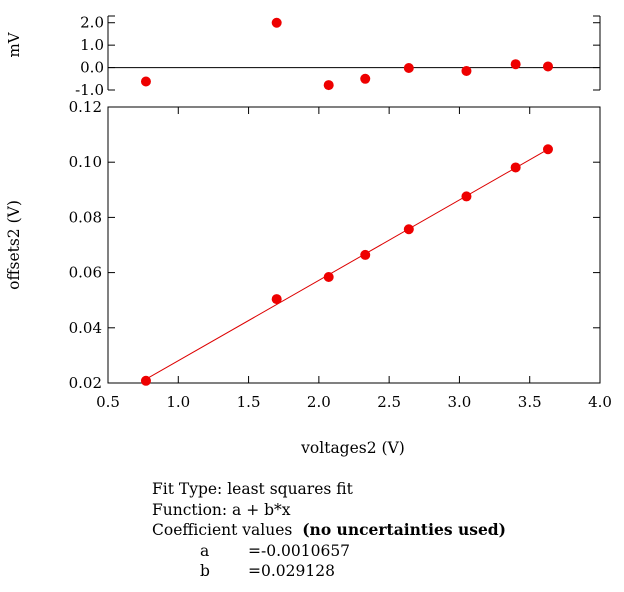 This screenshot has height=592, width=624. Describe the element at coordinates (249, 402) in the screenshot. I see `main-x-tick-label: 1.5` at that location.